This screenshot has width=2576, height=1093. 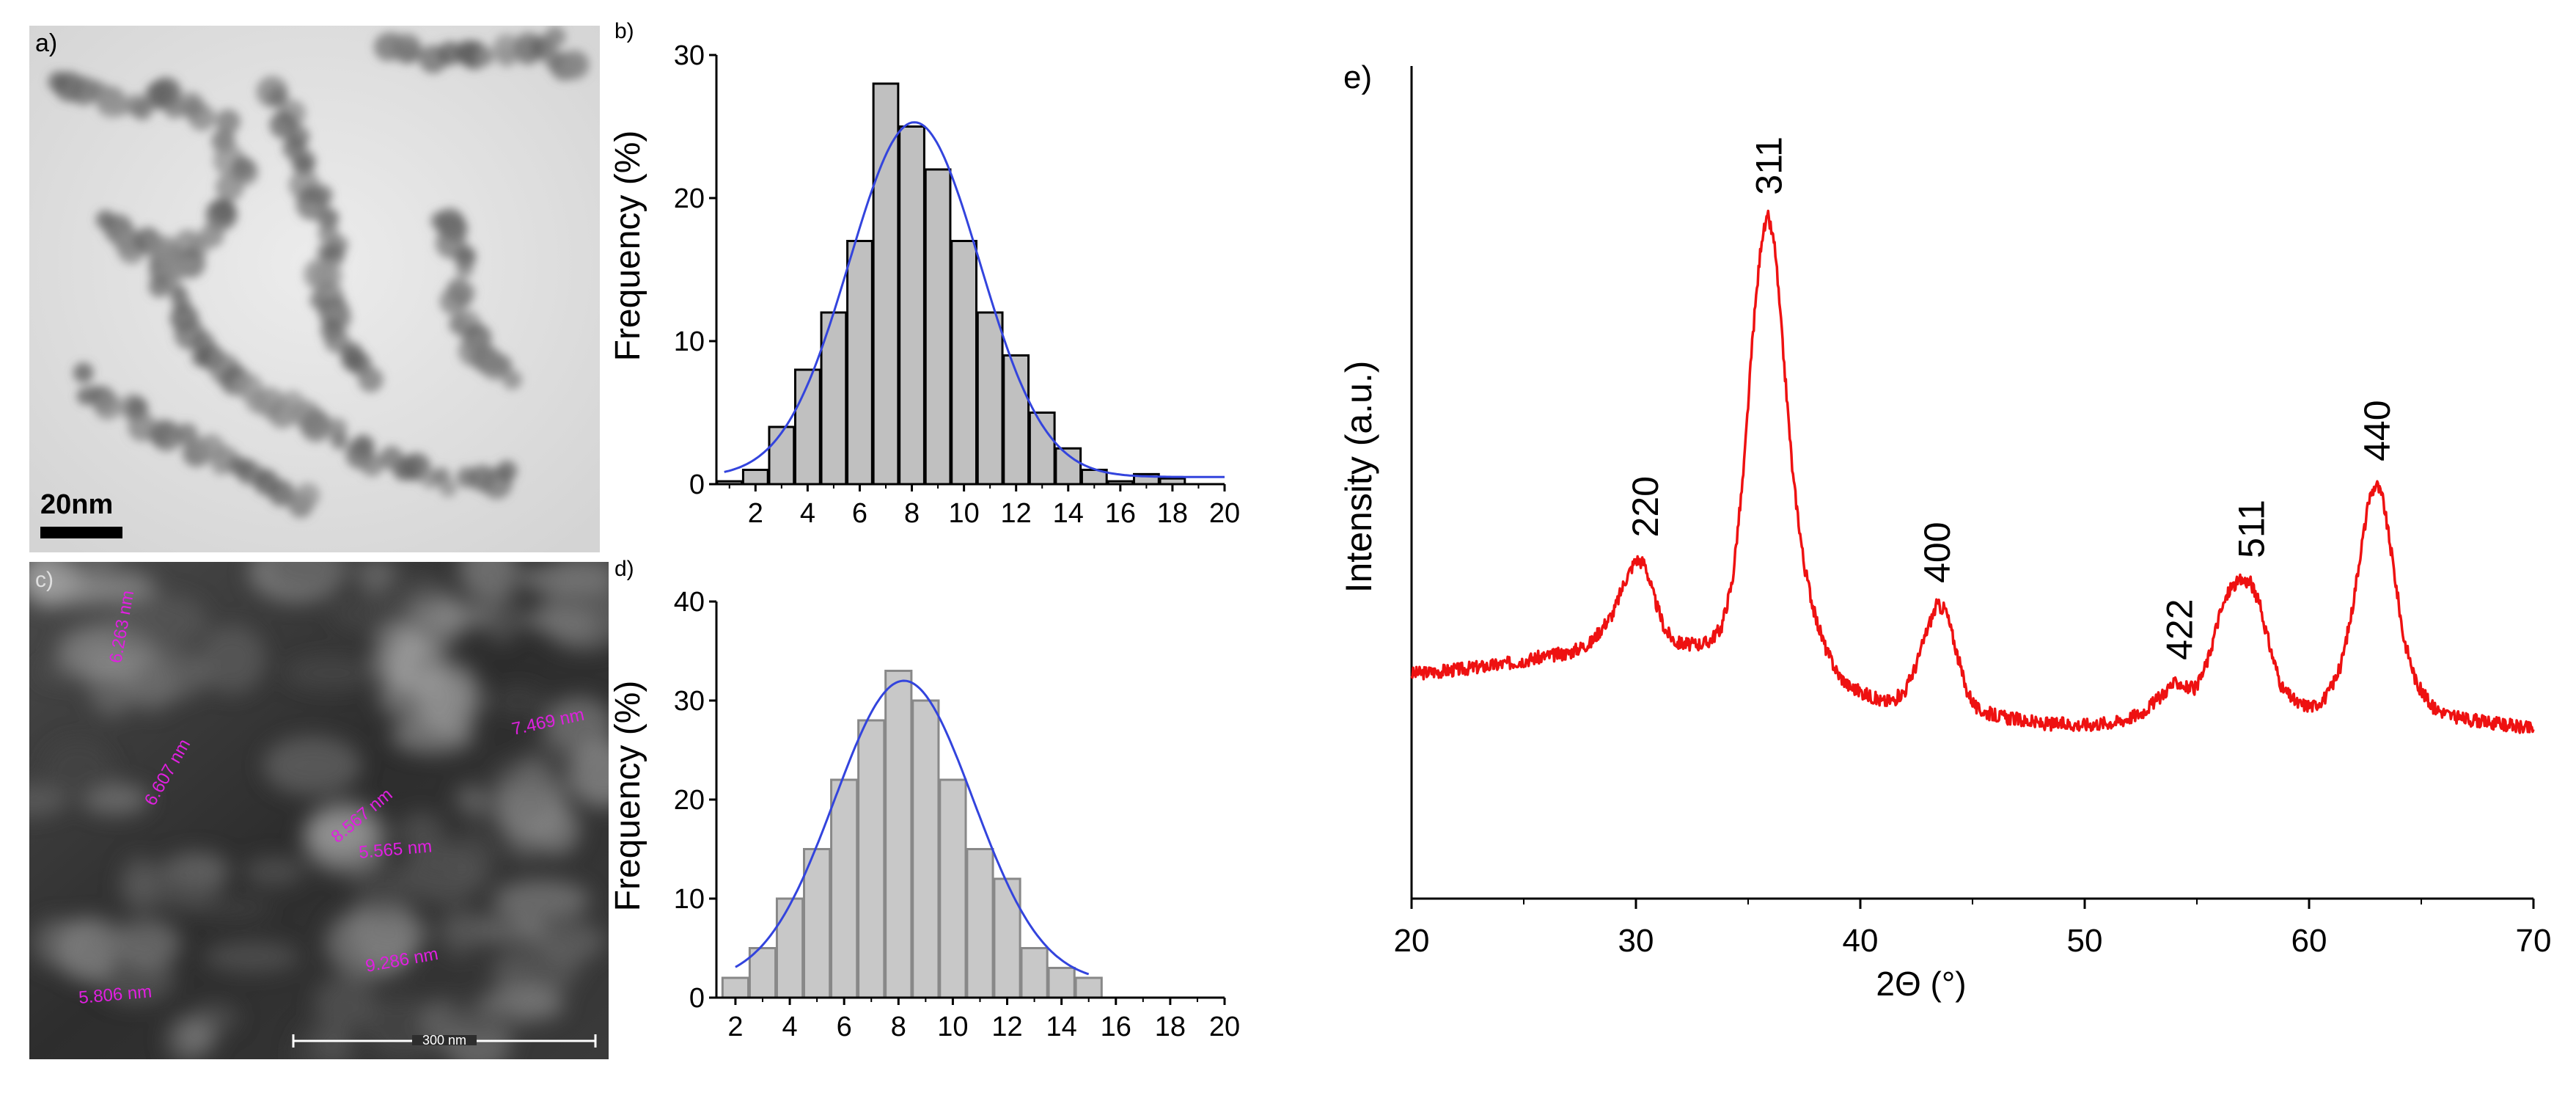 What do you see at coordinates (898, 1027) in the screenshot?
I see `x-tick-label: 8` at bounding box center [898, 1027].